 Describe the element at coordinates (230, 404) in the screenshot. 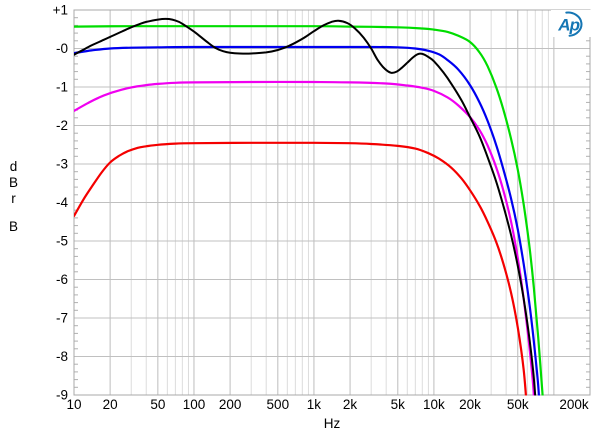

I see `svg-text: 200` at that location.